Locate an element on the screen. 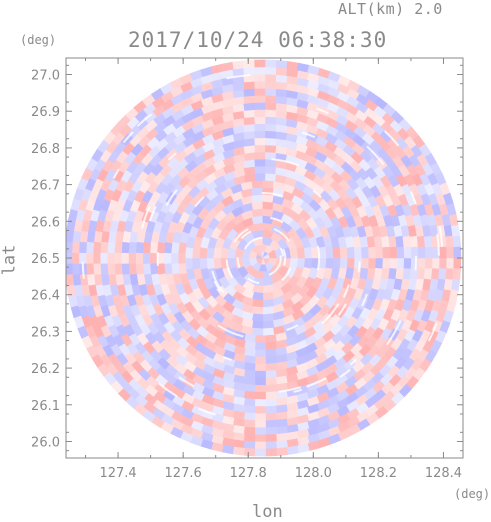 This screenshot has height=522, width=491. x-tick-label-5: 128.4 is located at coordinates (443, 473).